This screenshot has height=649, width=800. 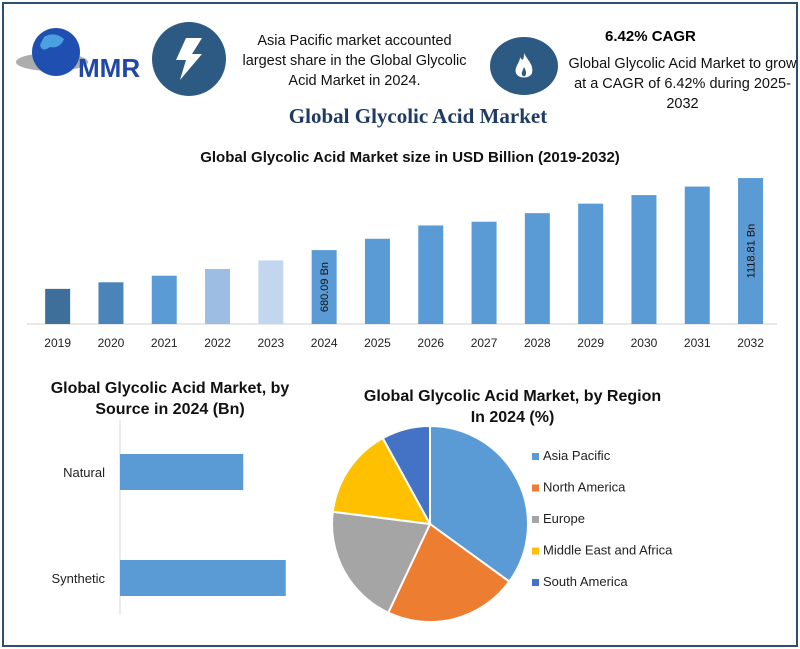 What do you see at coordinates (84, 472) in the screenshot?
I see `category-label-natural: Natural` at bounding box center [84, 472].